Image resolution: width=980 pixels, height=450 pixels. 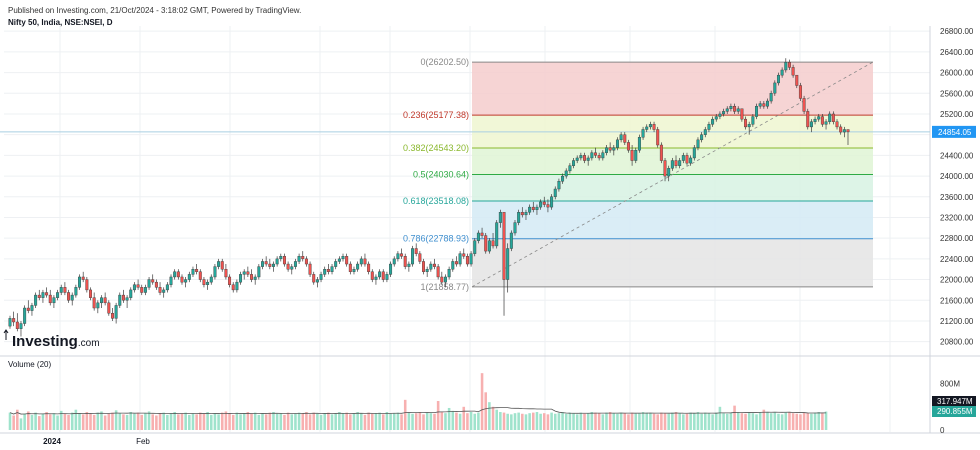 What do you see at coordinates (954, 131) in the screenshot?
I see `last-price-badge` at bounding box center [954, 131].